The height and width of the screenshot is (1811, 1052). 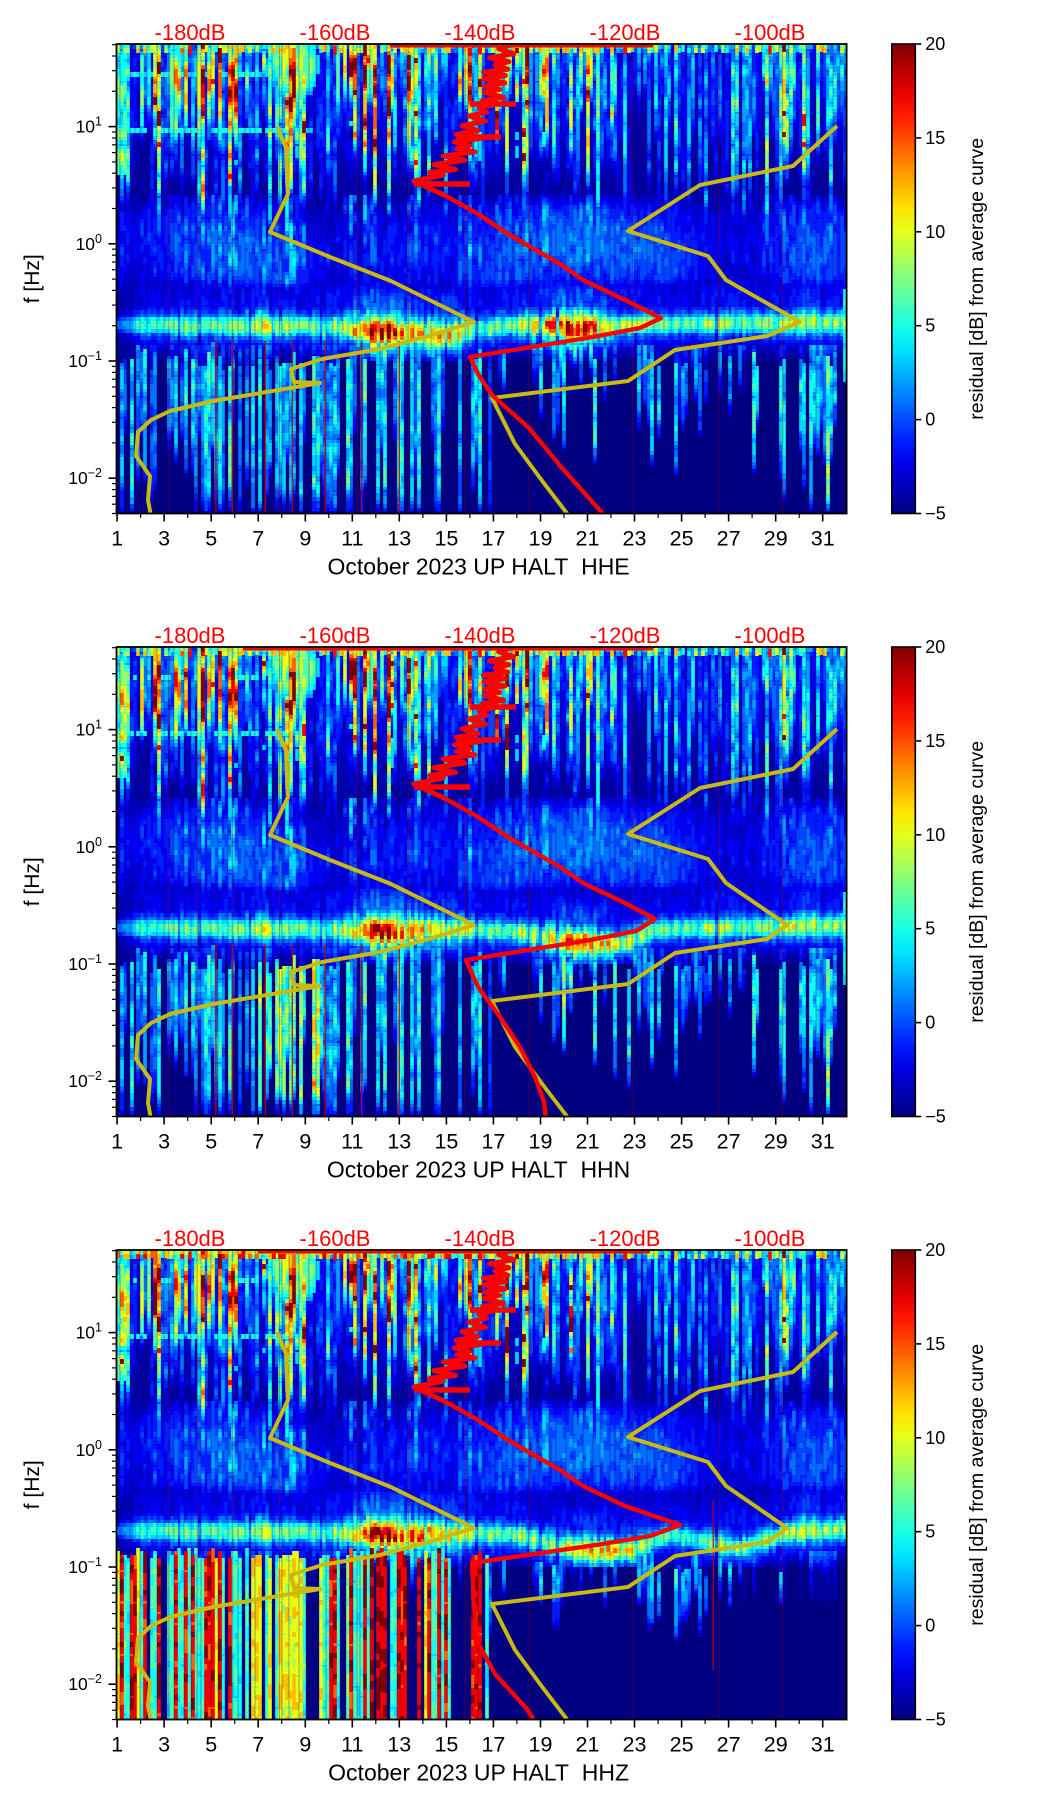 What do you see at coordinates (478, 1170) in the screenshot?
I see `svg-text: October 2023 UP HALT HHN` at bounding box center [478, 1170].